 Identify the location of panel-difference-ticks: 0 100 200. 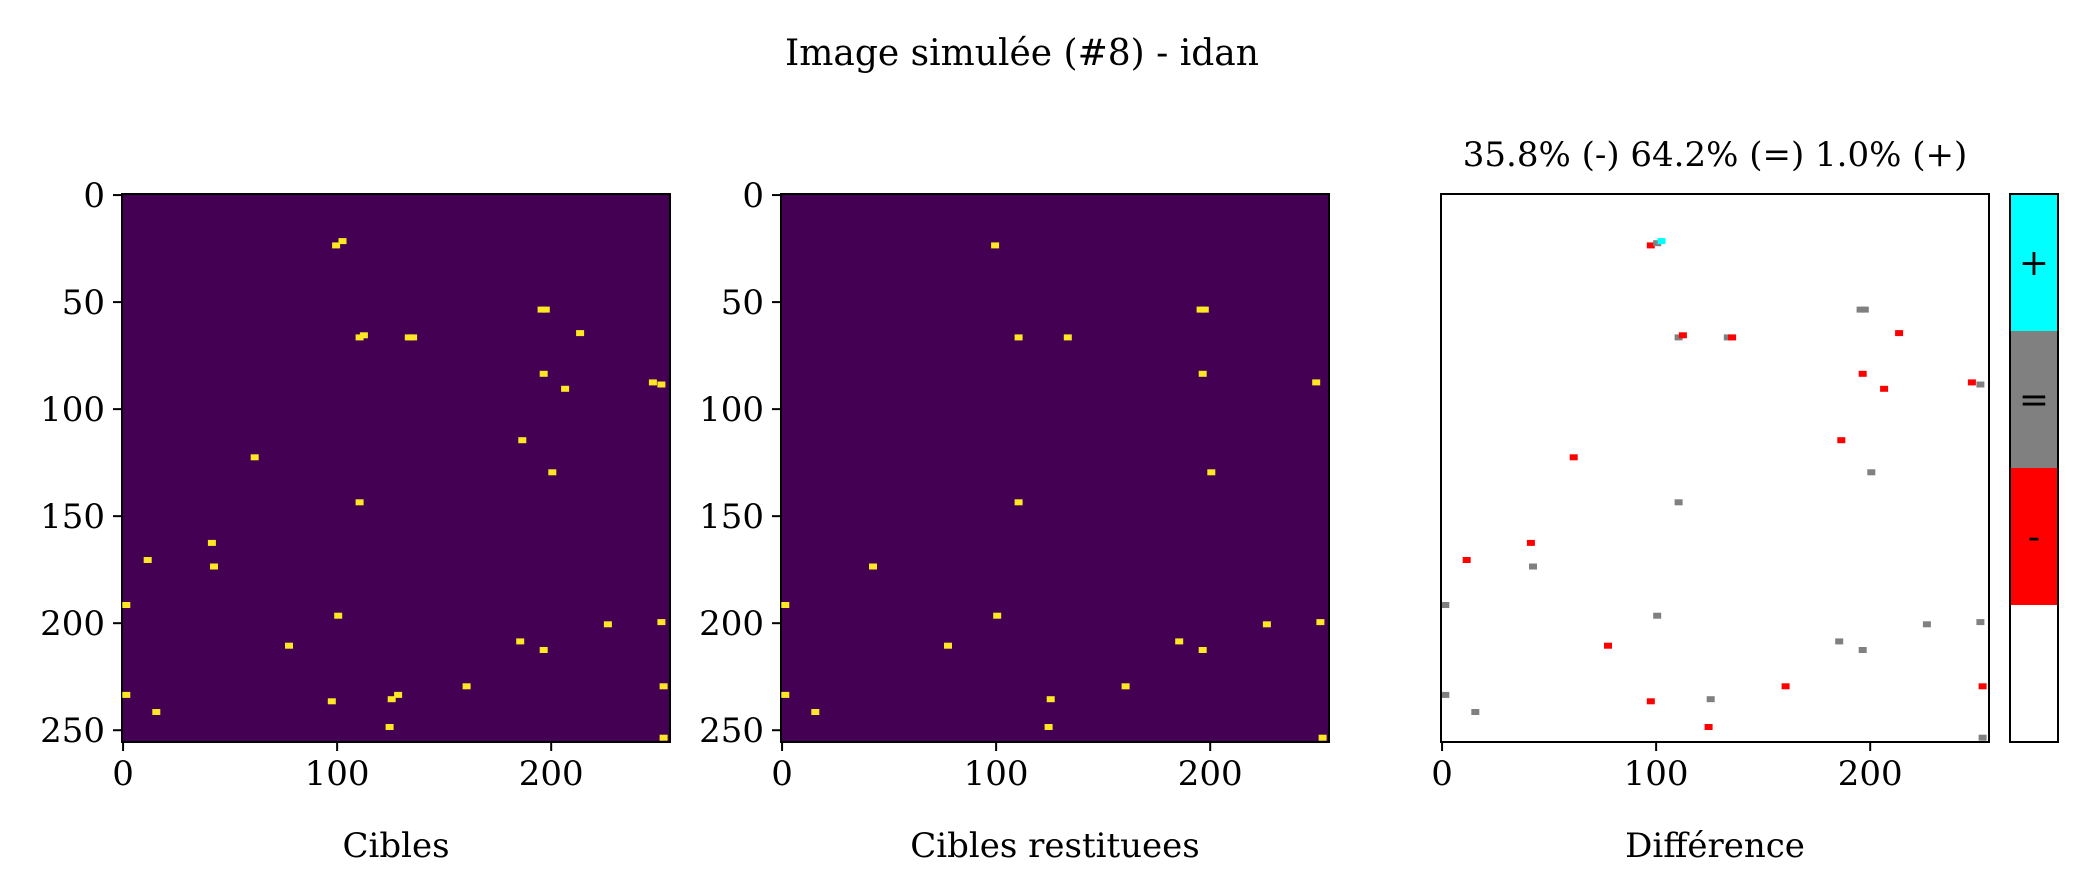
(1667, 768).